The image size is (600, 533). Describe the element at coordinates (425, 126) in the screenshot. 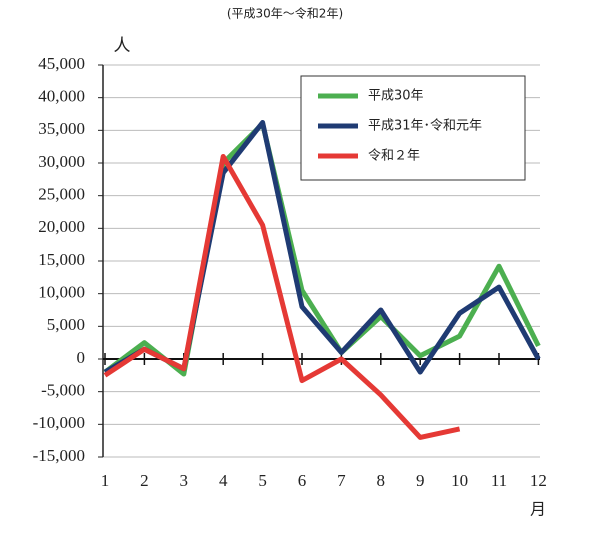

I see `legend-label: 平成31年･令和元年` at that location.